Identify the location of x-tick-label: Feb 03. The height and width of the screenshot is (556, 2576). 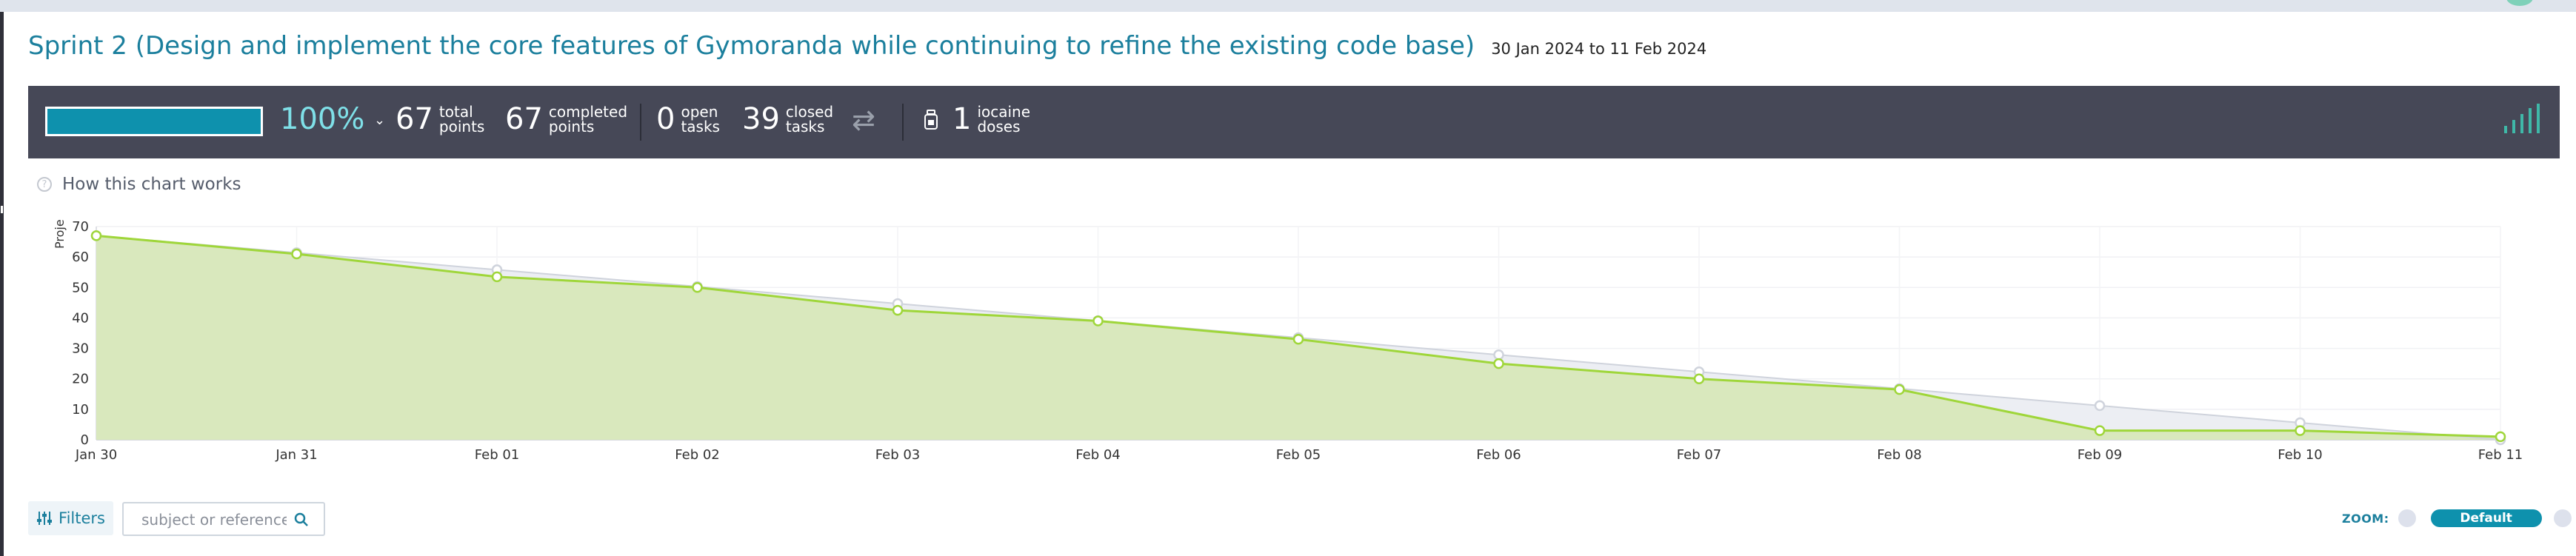
(898, 455).